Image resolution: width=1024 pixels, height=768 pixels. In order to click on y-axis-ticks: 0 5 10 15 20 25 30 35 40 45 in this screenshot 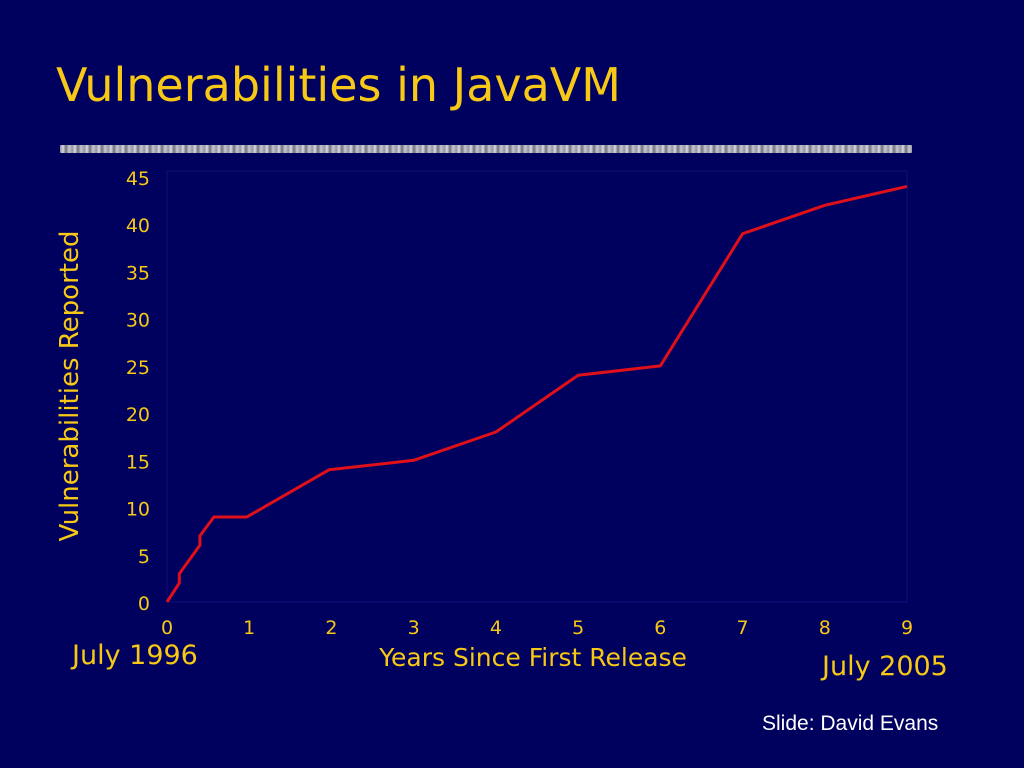, I will do `click(138, 391)`.